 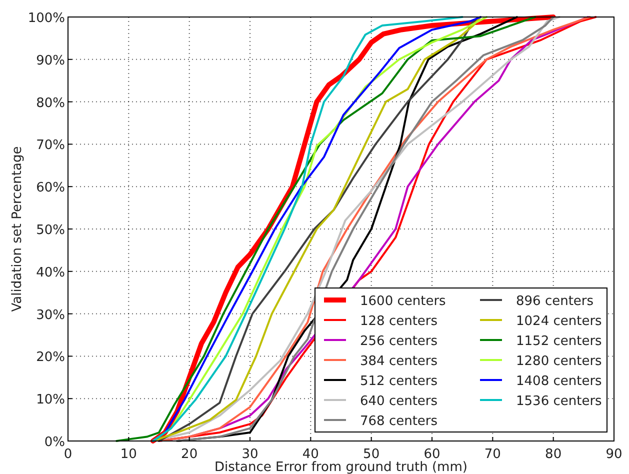 I want to click on legend-label: 128 centers, so click(x=399, y=321).